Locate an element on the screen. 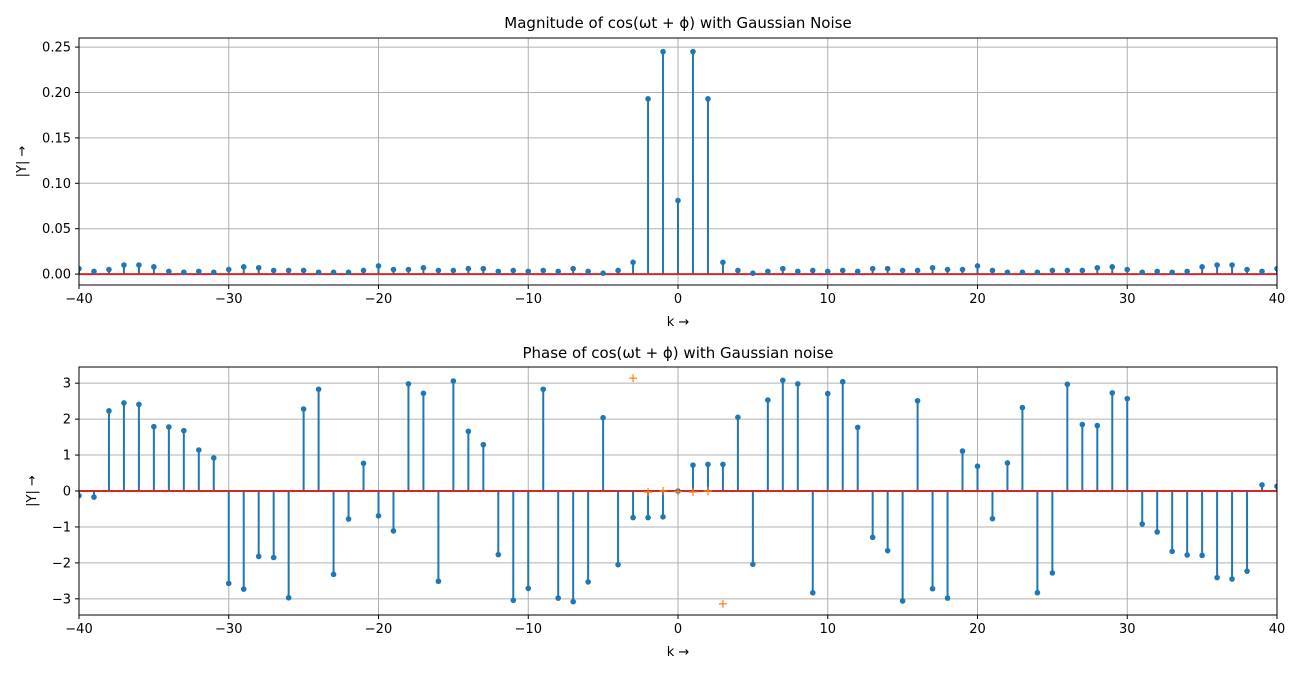 This screenshot has height=674, width=1301. phase-xtick-label: −30 is located at coordinates (228, 629).